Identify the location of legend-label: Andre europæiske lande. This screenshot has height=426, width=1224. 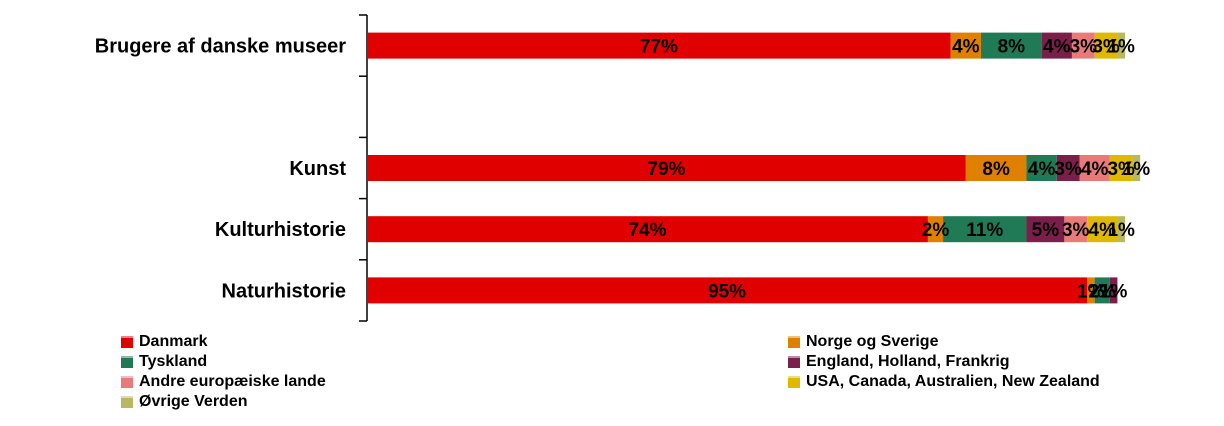
(232, 381).